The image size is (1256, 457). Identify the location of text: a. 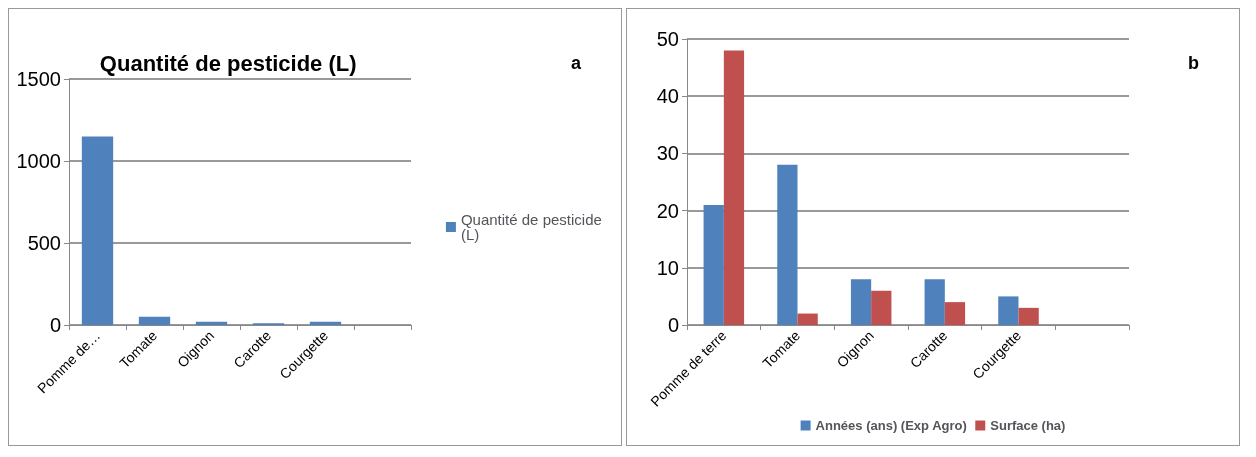
(576, 63).